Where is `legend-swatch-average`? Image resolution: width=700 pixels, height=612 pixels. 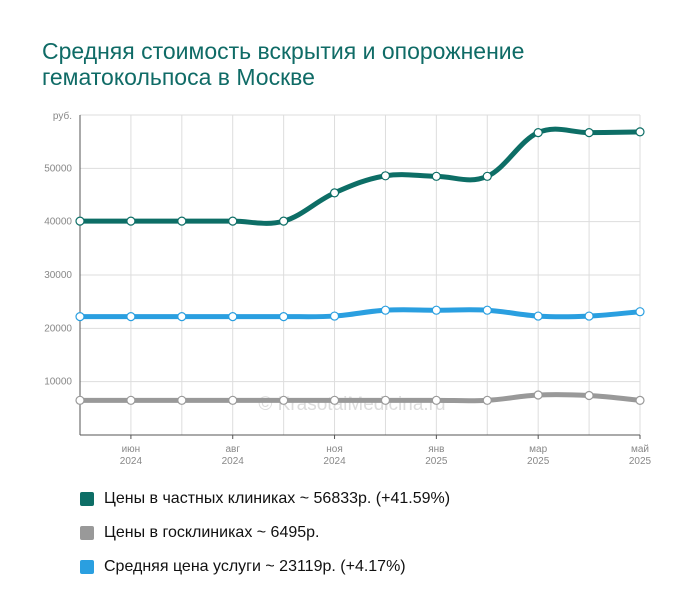
legend-swatch-average is located at coordinates (87, 567).